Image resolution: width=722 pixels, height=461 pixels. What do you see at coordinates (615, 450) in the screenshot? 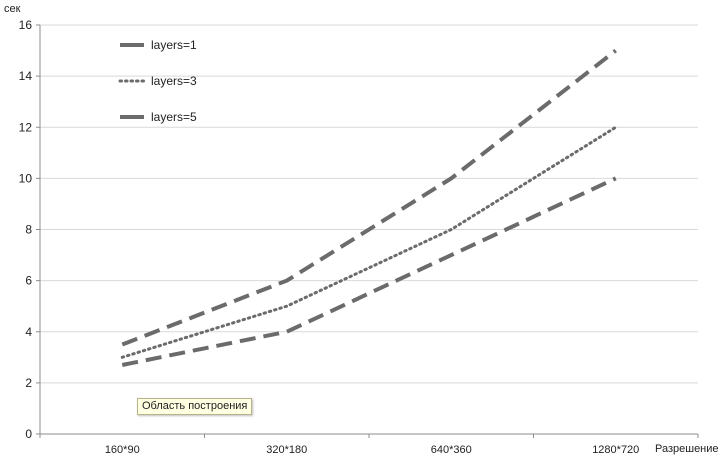
I see `x-tick-label: 1280*720` at bounding box center [615, 450].